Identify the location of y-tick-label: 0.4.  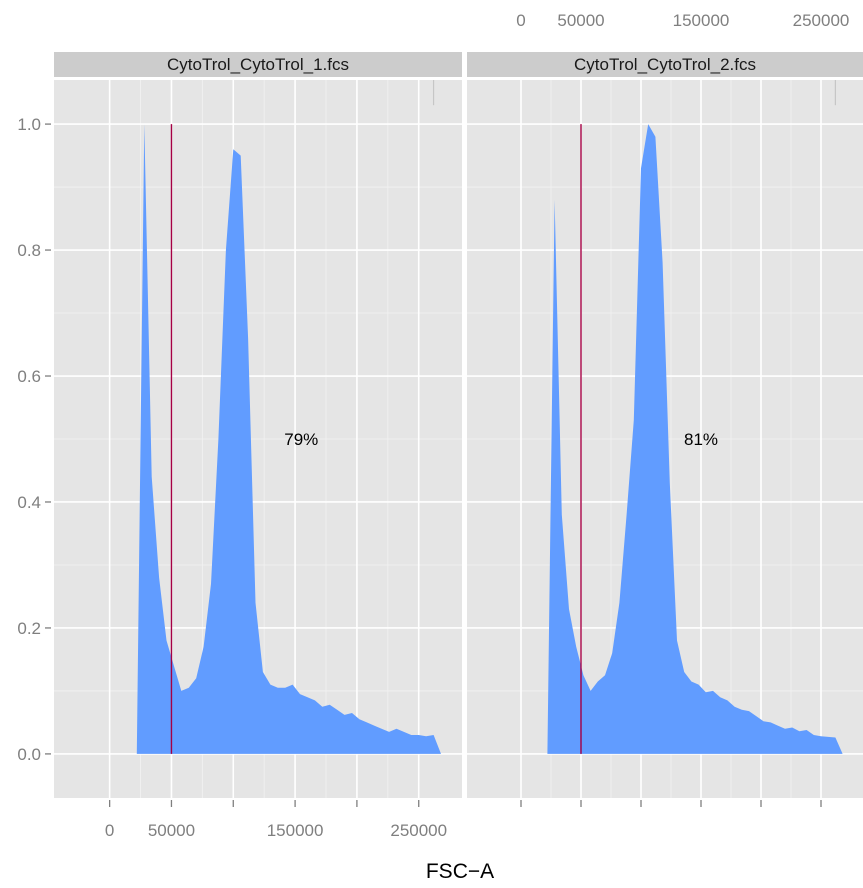
(29, 502).